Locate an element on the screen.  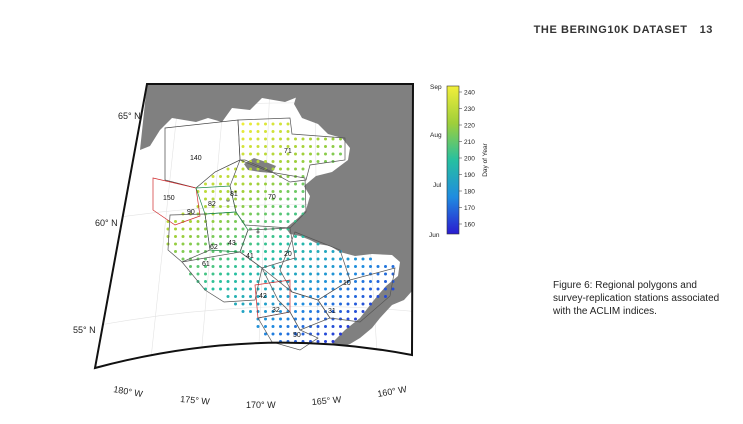
colorbar-tick-label: 170 is located at coordinates (469, 208).